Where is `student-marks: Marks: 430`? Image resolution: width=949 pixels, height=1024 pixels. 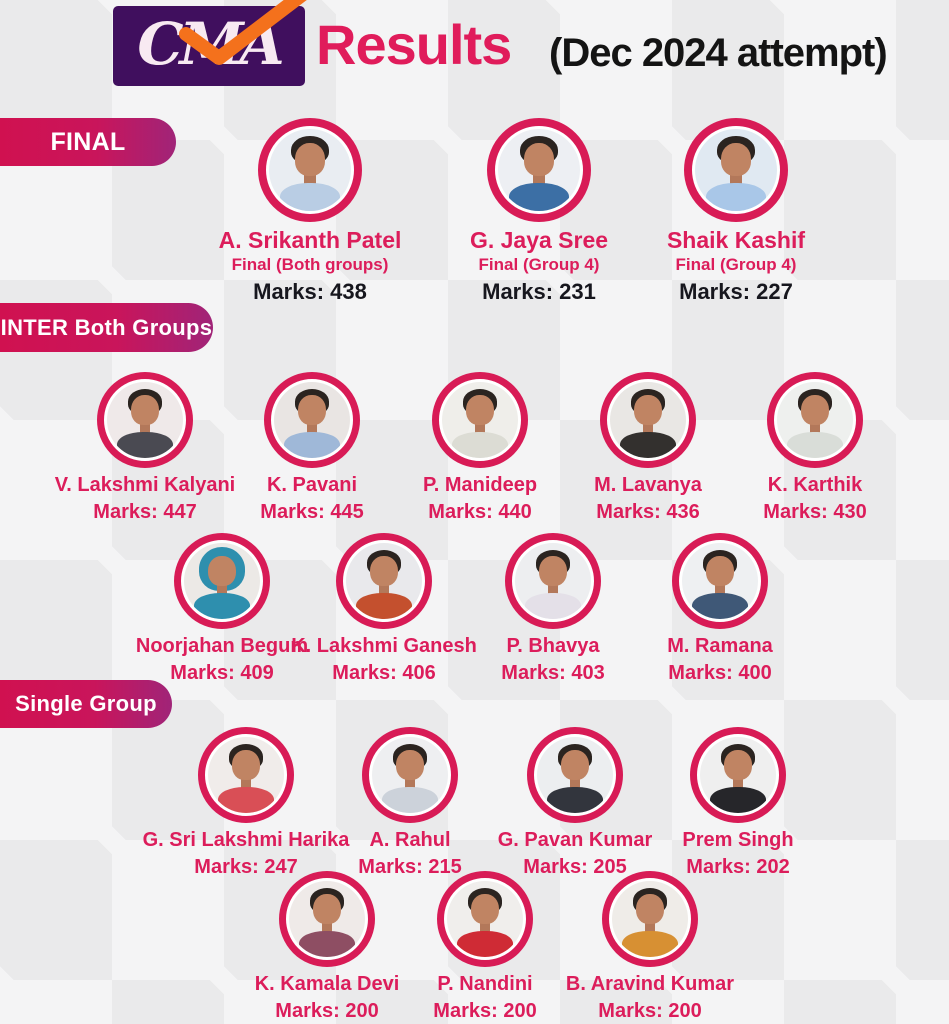 student-marks: Marks: 430 is located at coordinates (815, 512).